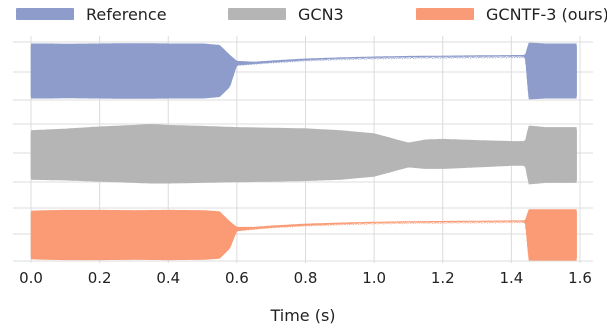 The width and height of the screenshot is (607, 330). I want to click on x-tick-label: 0.0, so click(31, 278).